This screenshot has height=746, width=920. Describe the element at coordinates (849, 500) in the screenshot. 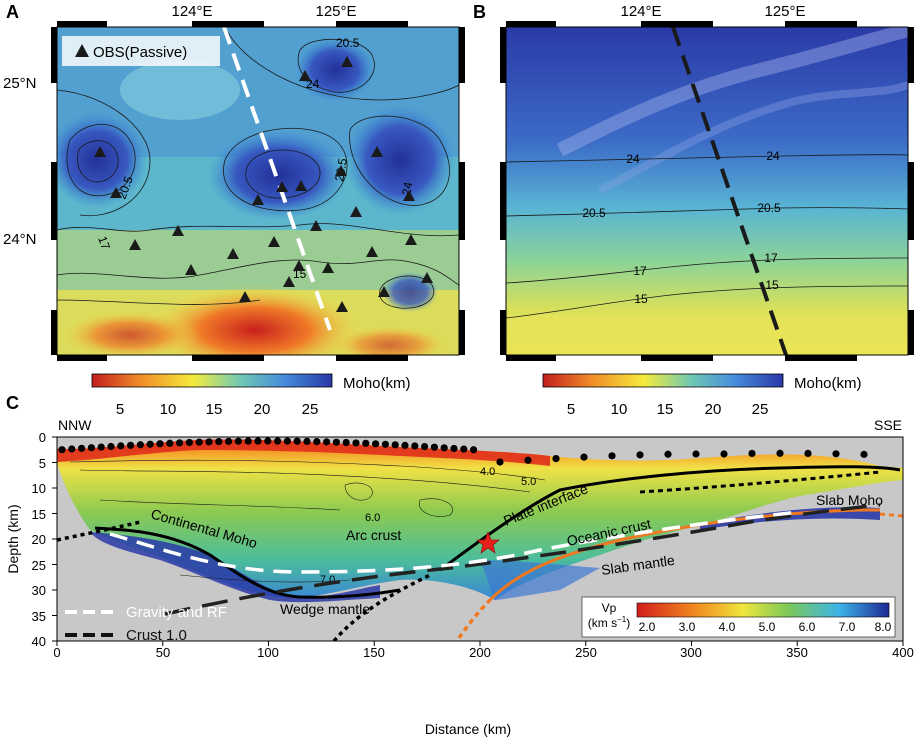

I see `annotation-slab-moho: Slab Moho` at that location.